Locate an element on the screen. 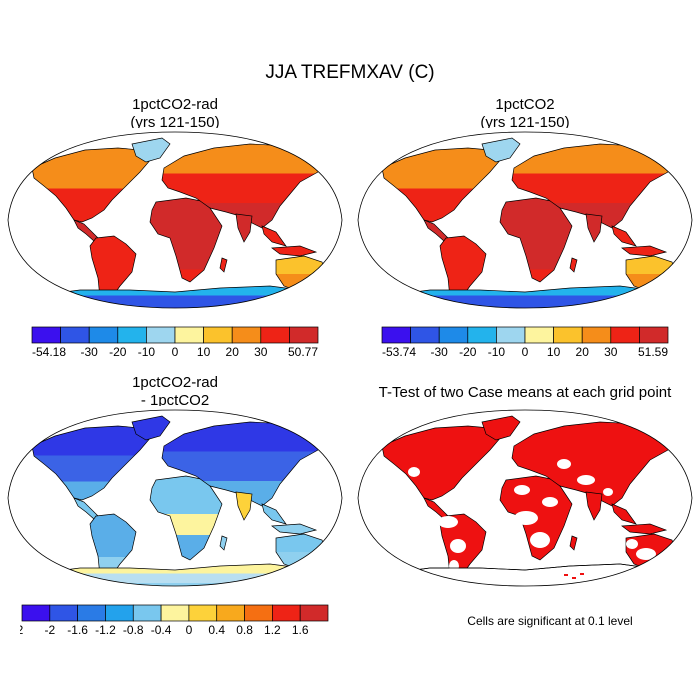  panel-1-title-line2: (yrs 121-150) is located at coordinates (175, 122).